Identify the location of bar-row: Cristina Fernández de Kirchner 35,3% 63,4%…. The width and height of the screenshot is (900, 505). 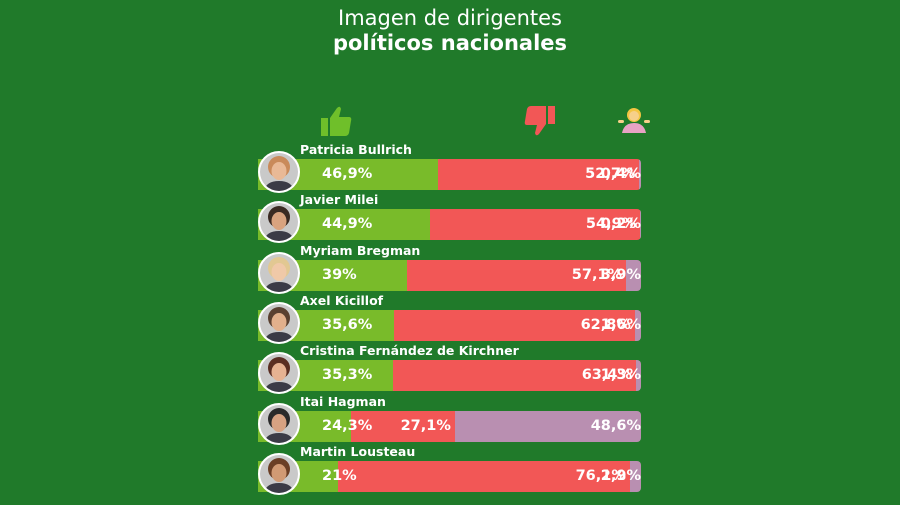
(450, 369).